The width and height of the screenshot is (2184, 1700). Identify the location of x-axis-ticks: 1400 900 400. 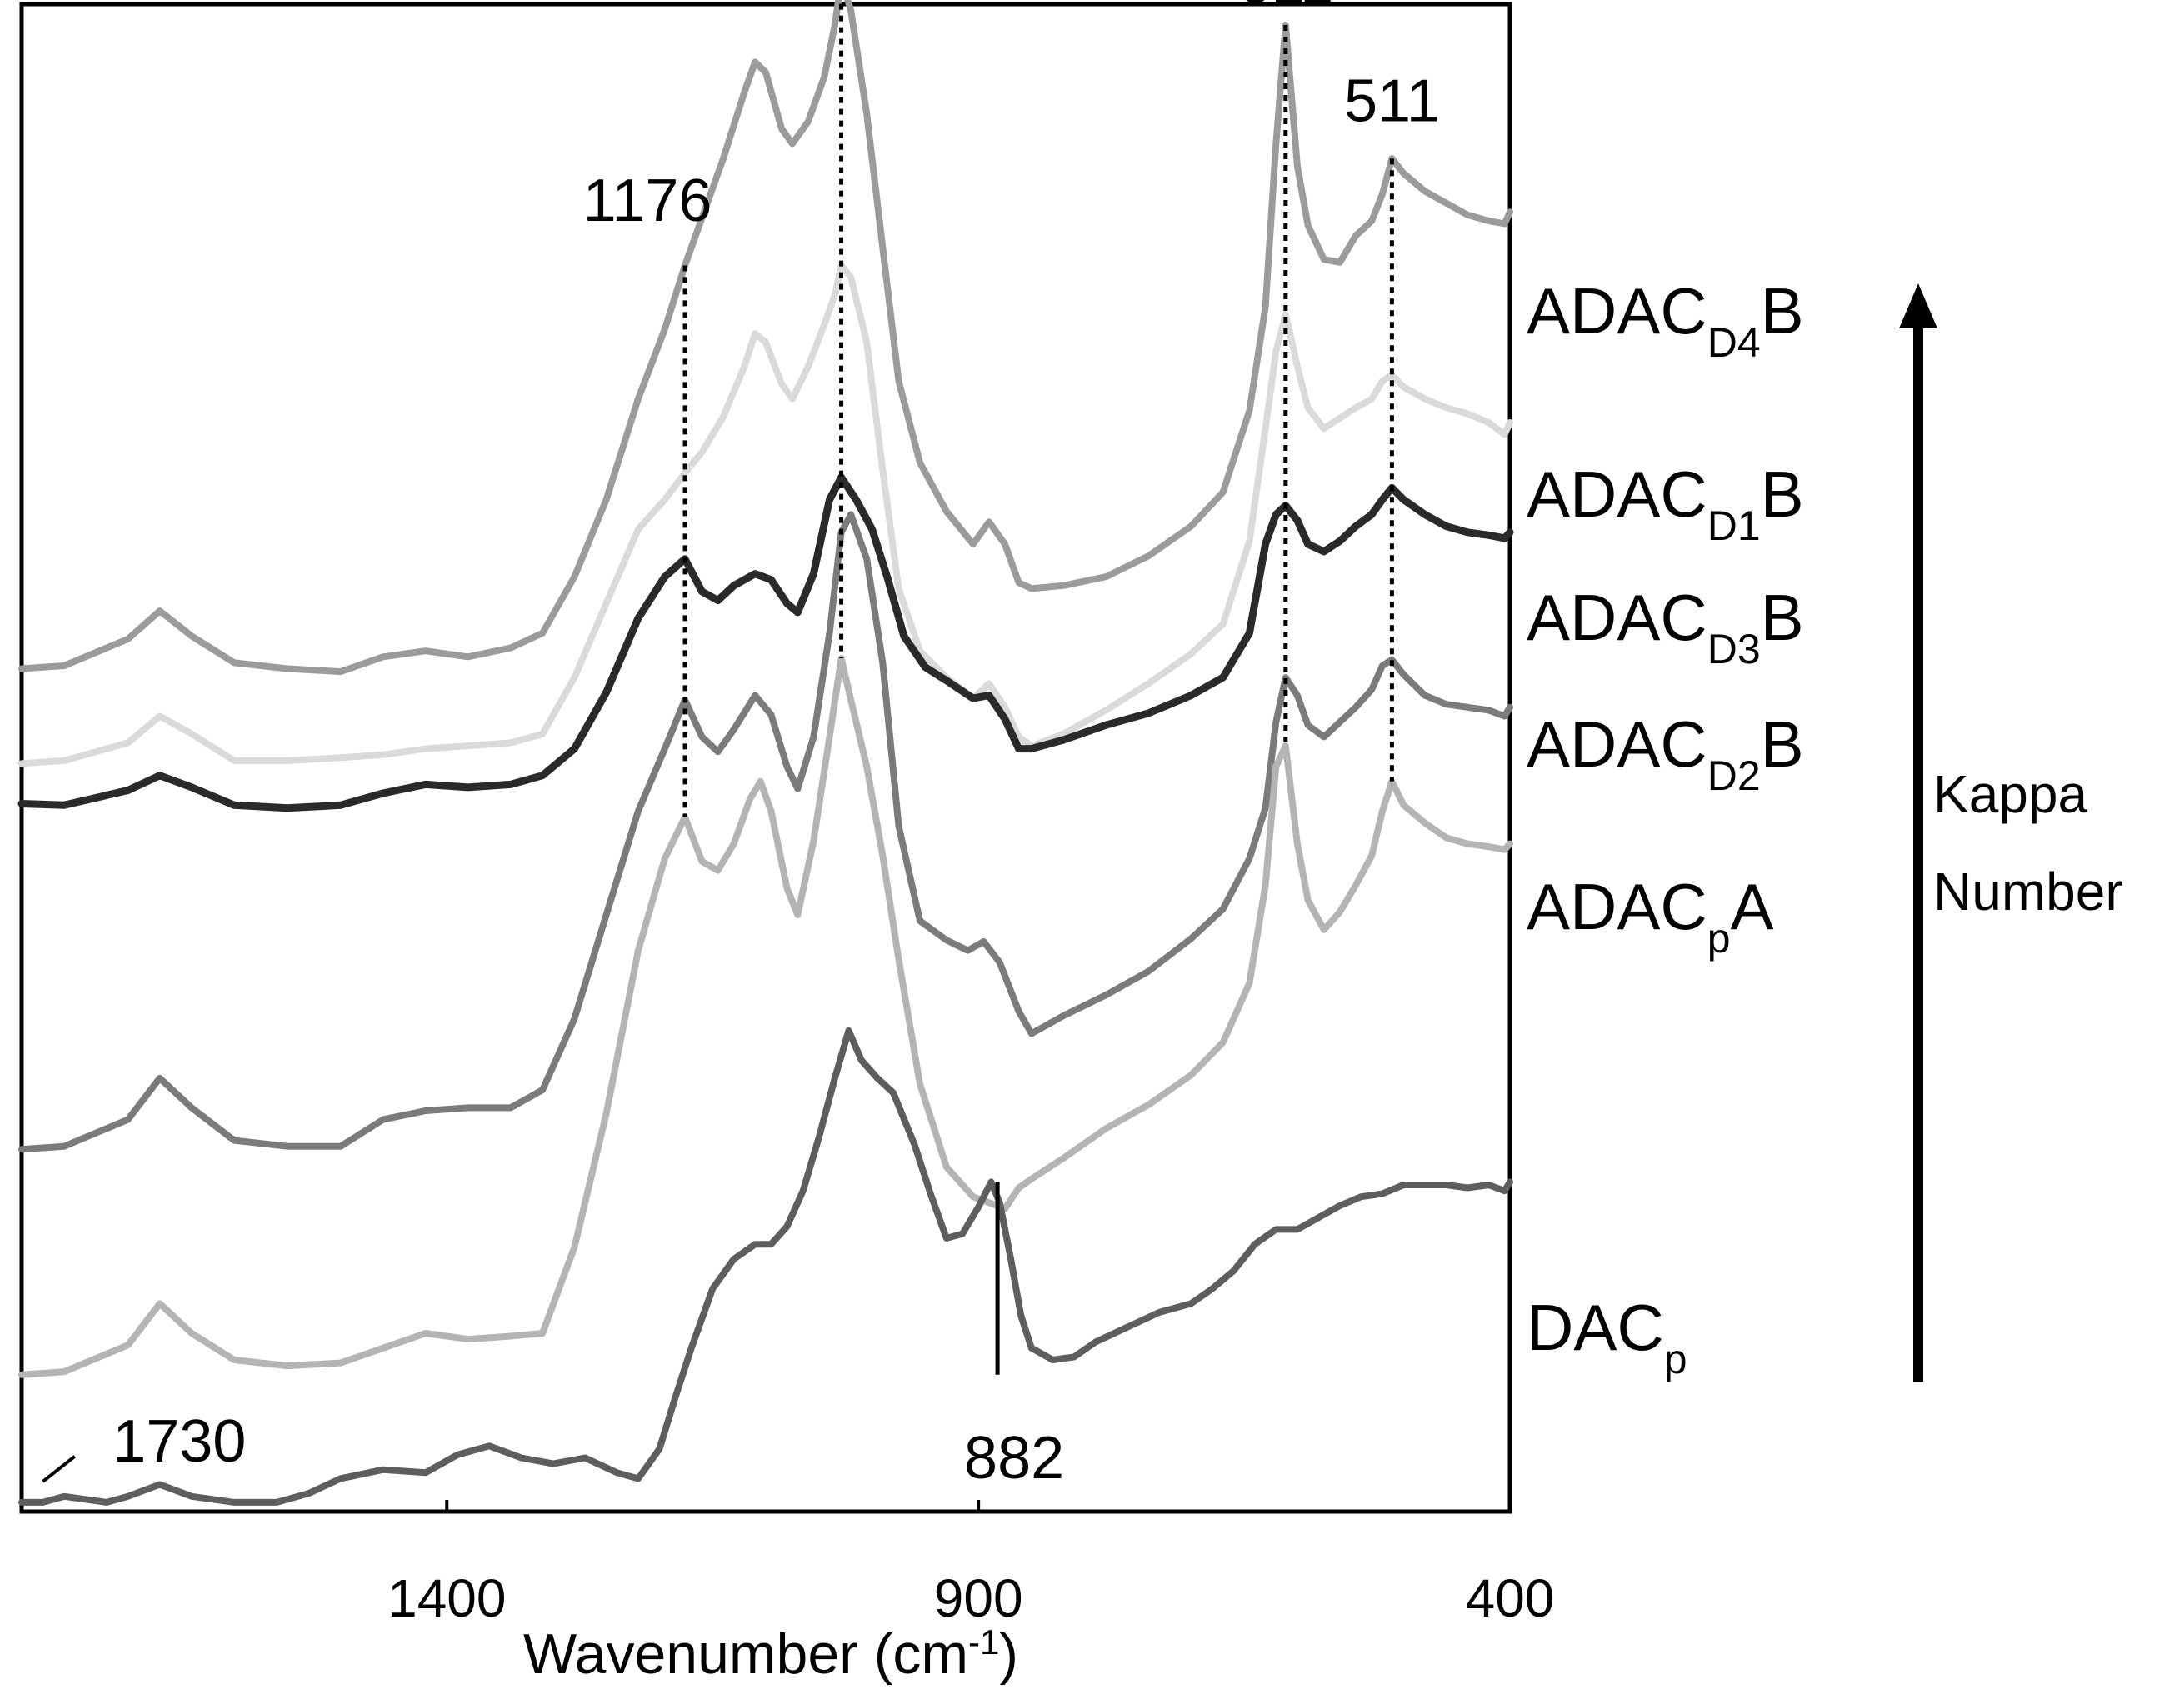
(970, 1564).